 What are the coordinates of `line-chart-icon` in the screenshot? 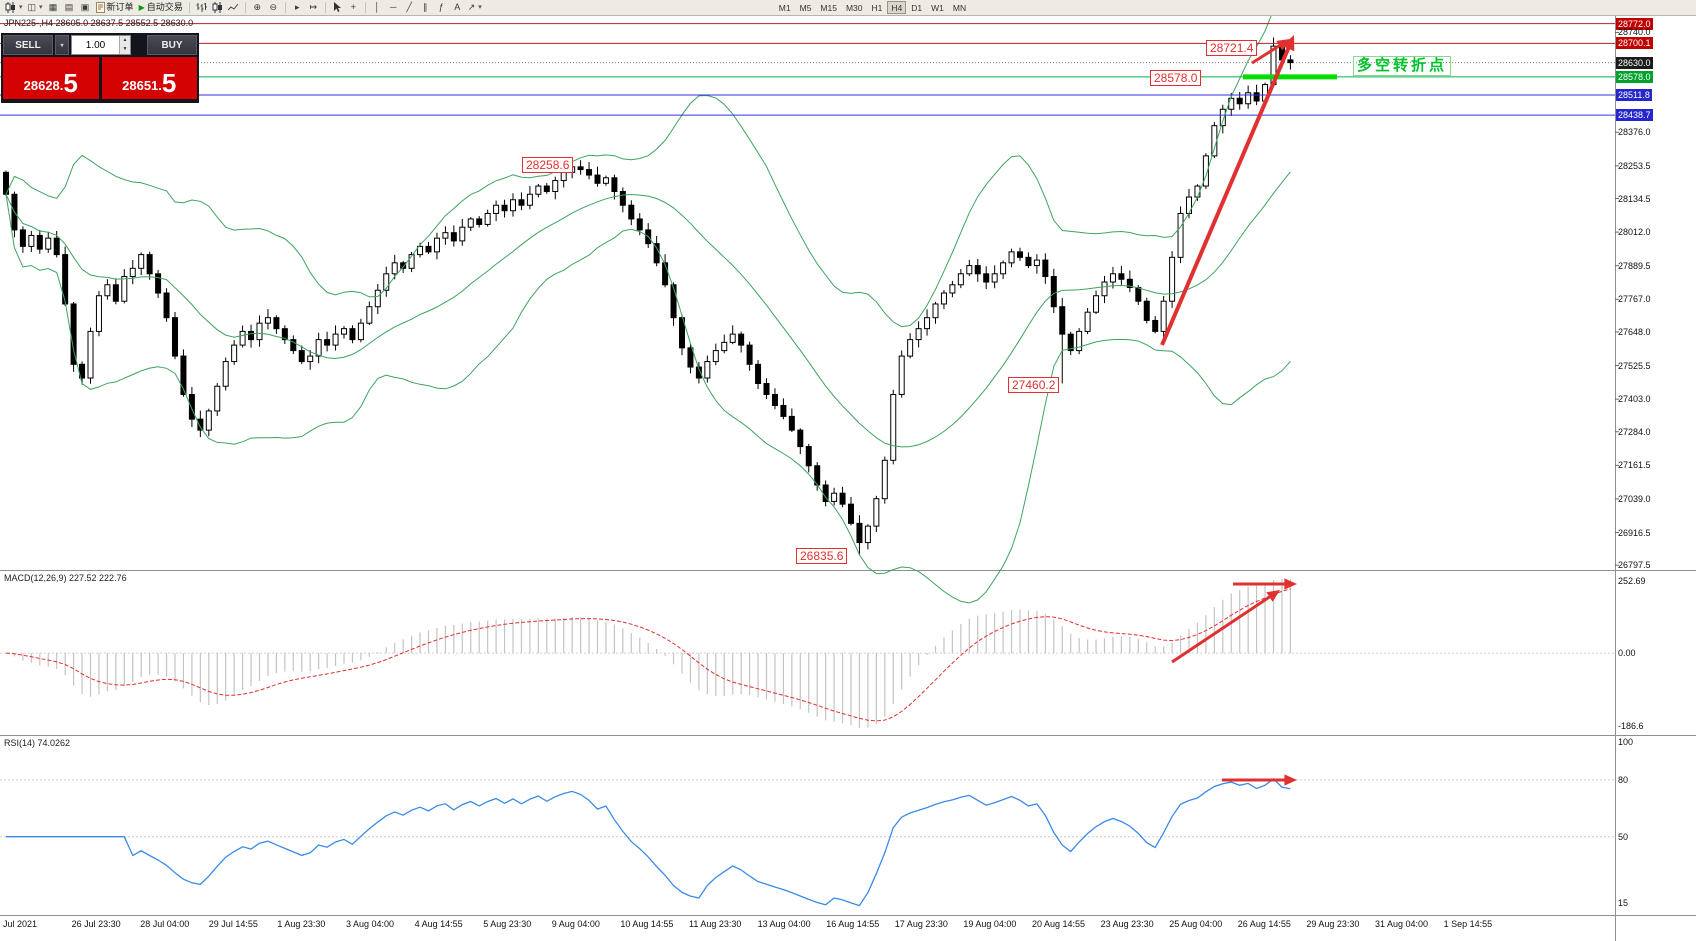 It's located at (233, 7).